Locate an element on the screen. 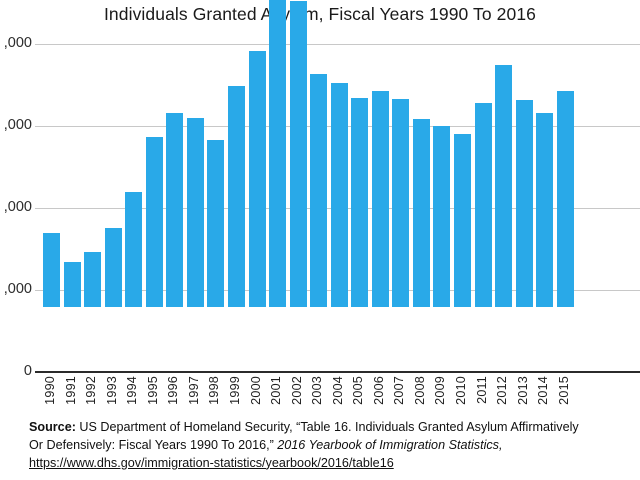  x-axis-tick-label: 1995 is located at coordinates (152, 390).